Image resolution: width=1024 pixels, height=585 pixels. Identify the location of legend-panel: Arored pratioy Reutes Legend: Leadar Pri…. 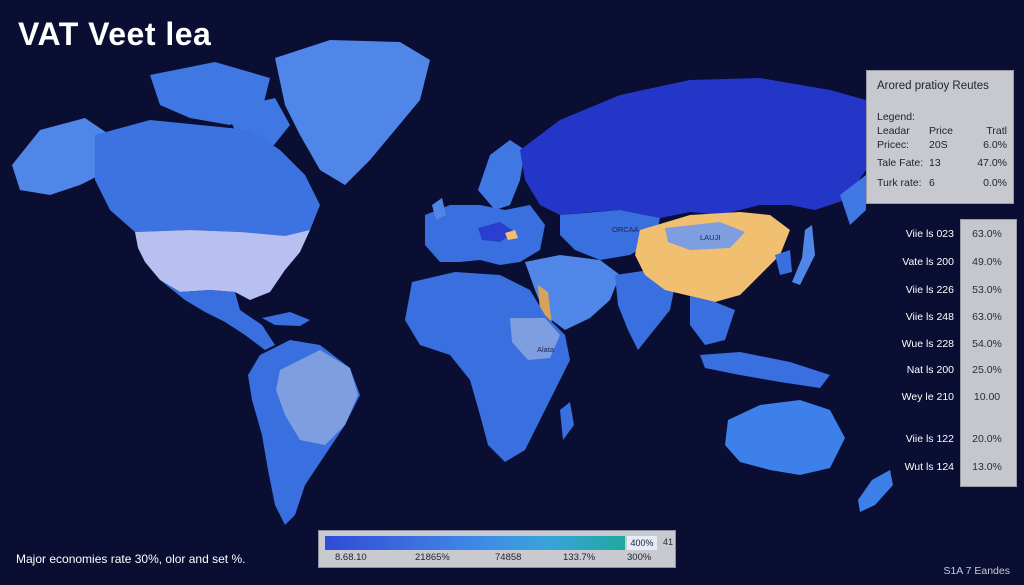
(940, 137).